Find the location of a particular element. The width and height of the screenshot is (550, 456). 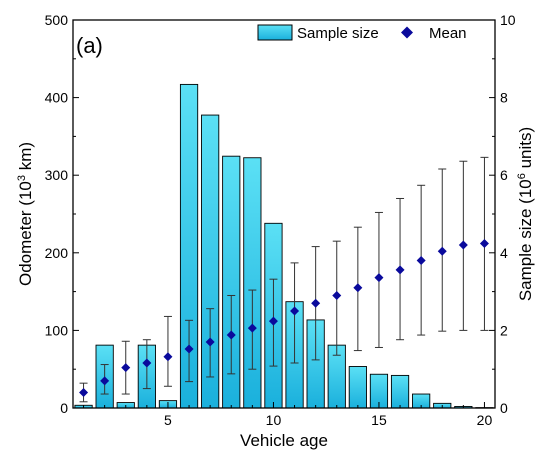

y-axis-left-title: Odometer (103 km) is located at coordinates (25, 214).